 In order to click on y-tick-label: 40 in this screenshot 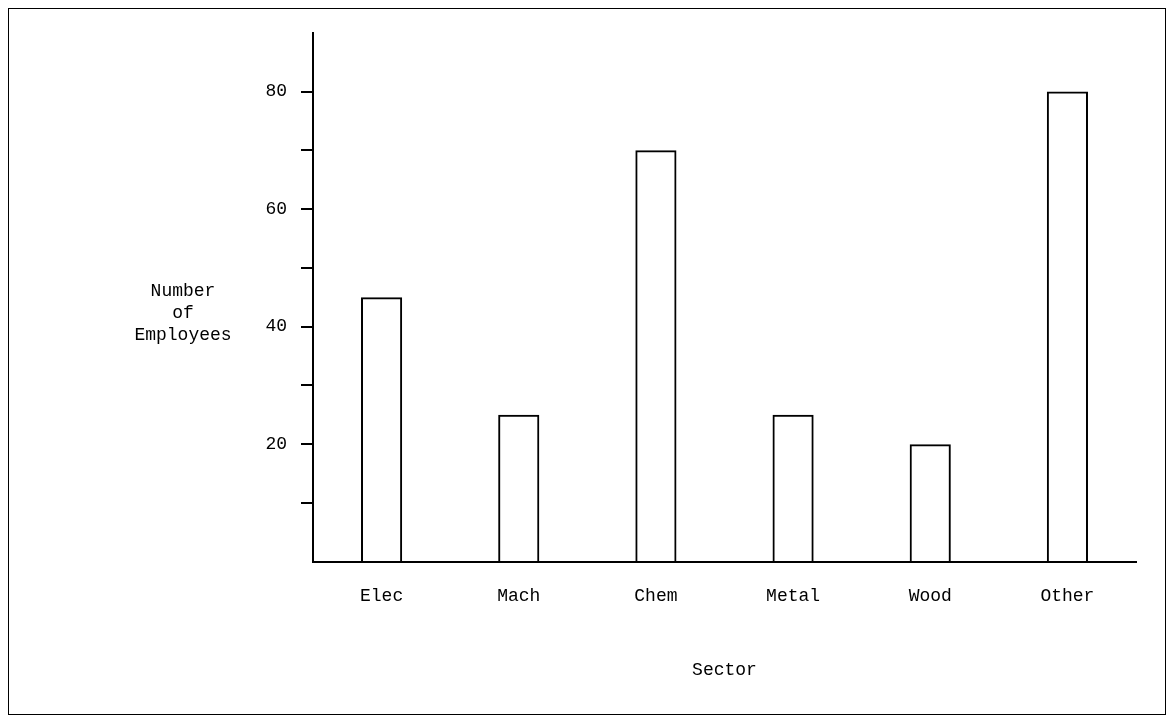, I will do `click(276, 326)`.